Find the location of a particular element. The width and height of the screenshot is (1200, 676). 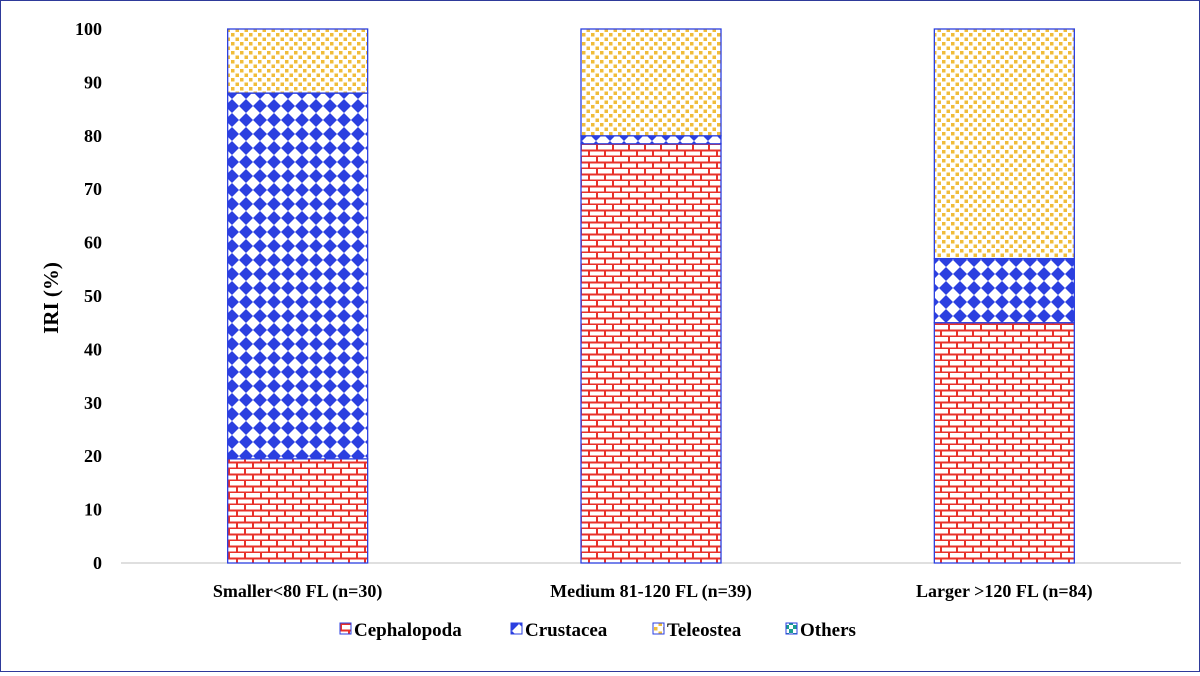

y-tick-label: 40 is located at coordinates (93, 349).